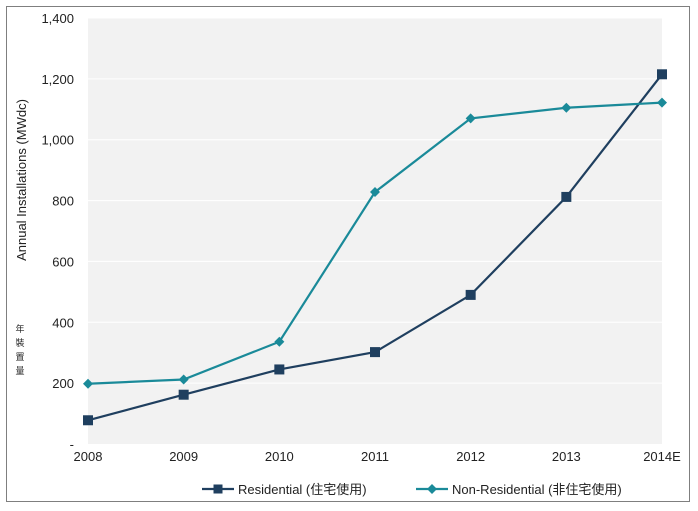 This screenshot has width=698, height=511. What do you see at coordinates (57, 18) in the screenshot?
I see `y-tick-label: 1,400` at bounding box center [57, 18].